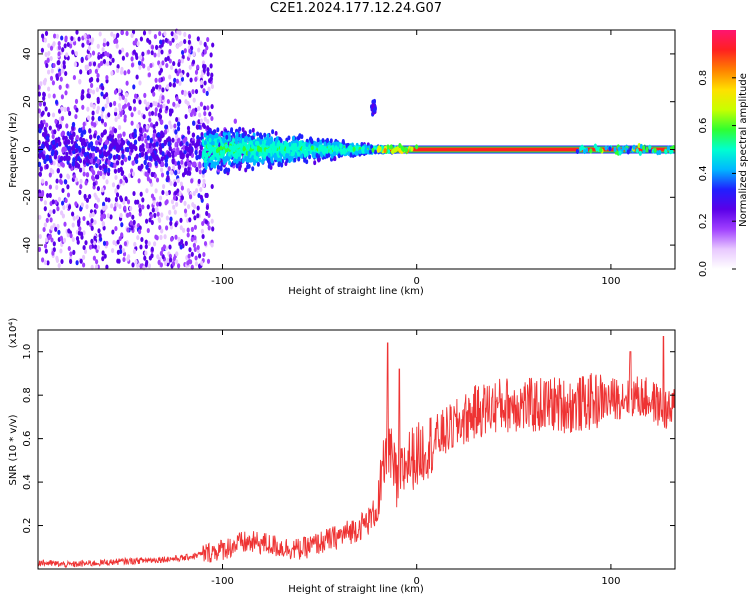 The image size is (750, 600). I want to click on x-tick-label: 0, so click(417, 281).